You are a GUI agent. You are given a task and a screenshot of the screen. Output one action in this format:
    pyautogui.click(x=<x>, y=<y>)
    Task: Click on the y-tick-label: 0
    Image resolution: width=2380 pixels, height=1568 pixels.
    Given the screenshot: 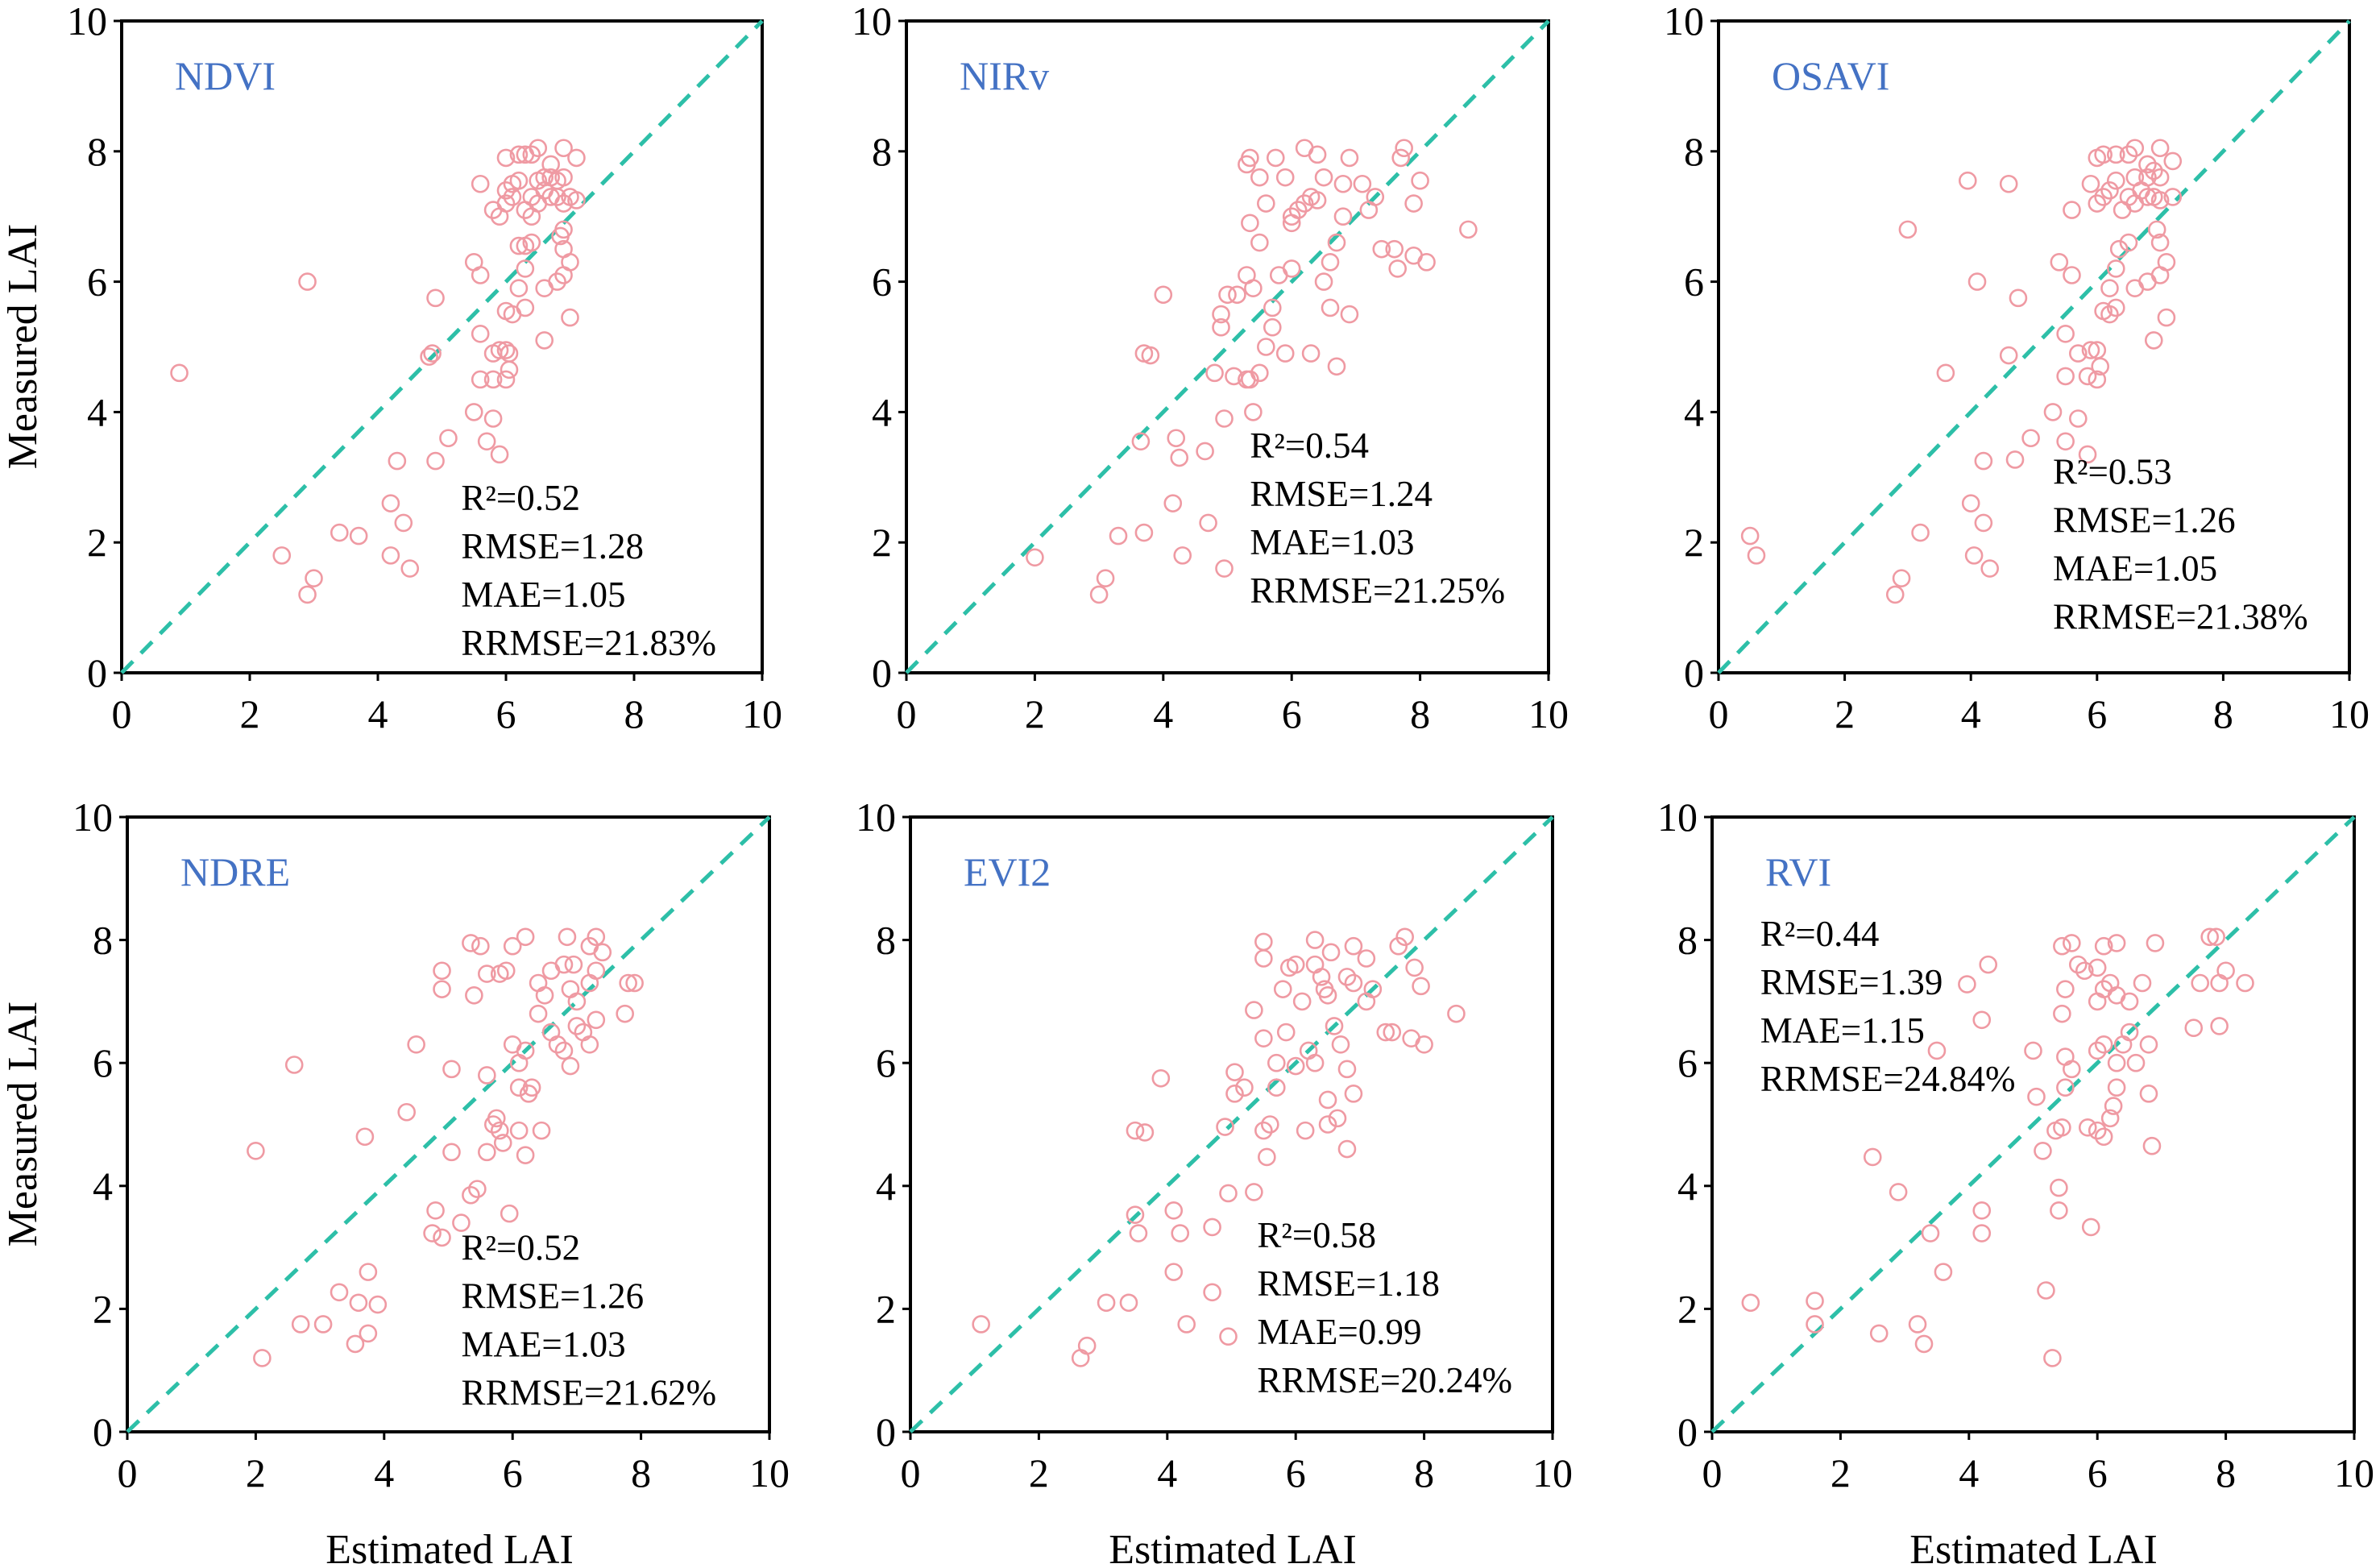 What is the action you would take?
    pyautogui.click(x=882, y=672)
    